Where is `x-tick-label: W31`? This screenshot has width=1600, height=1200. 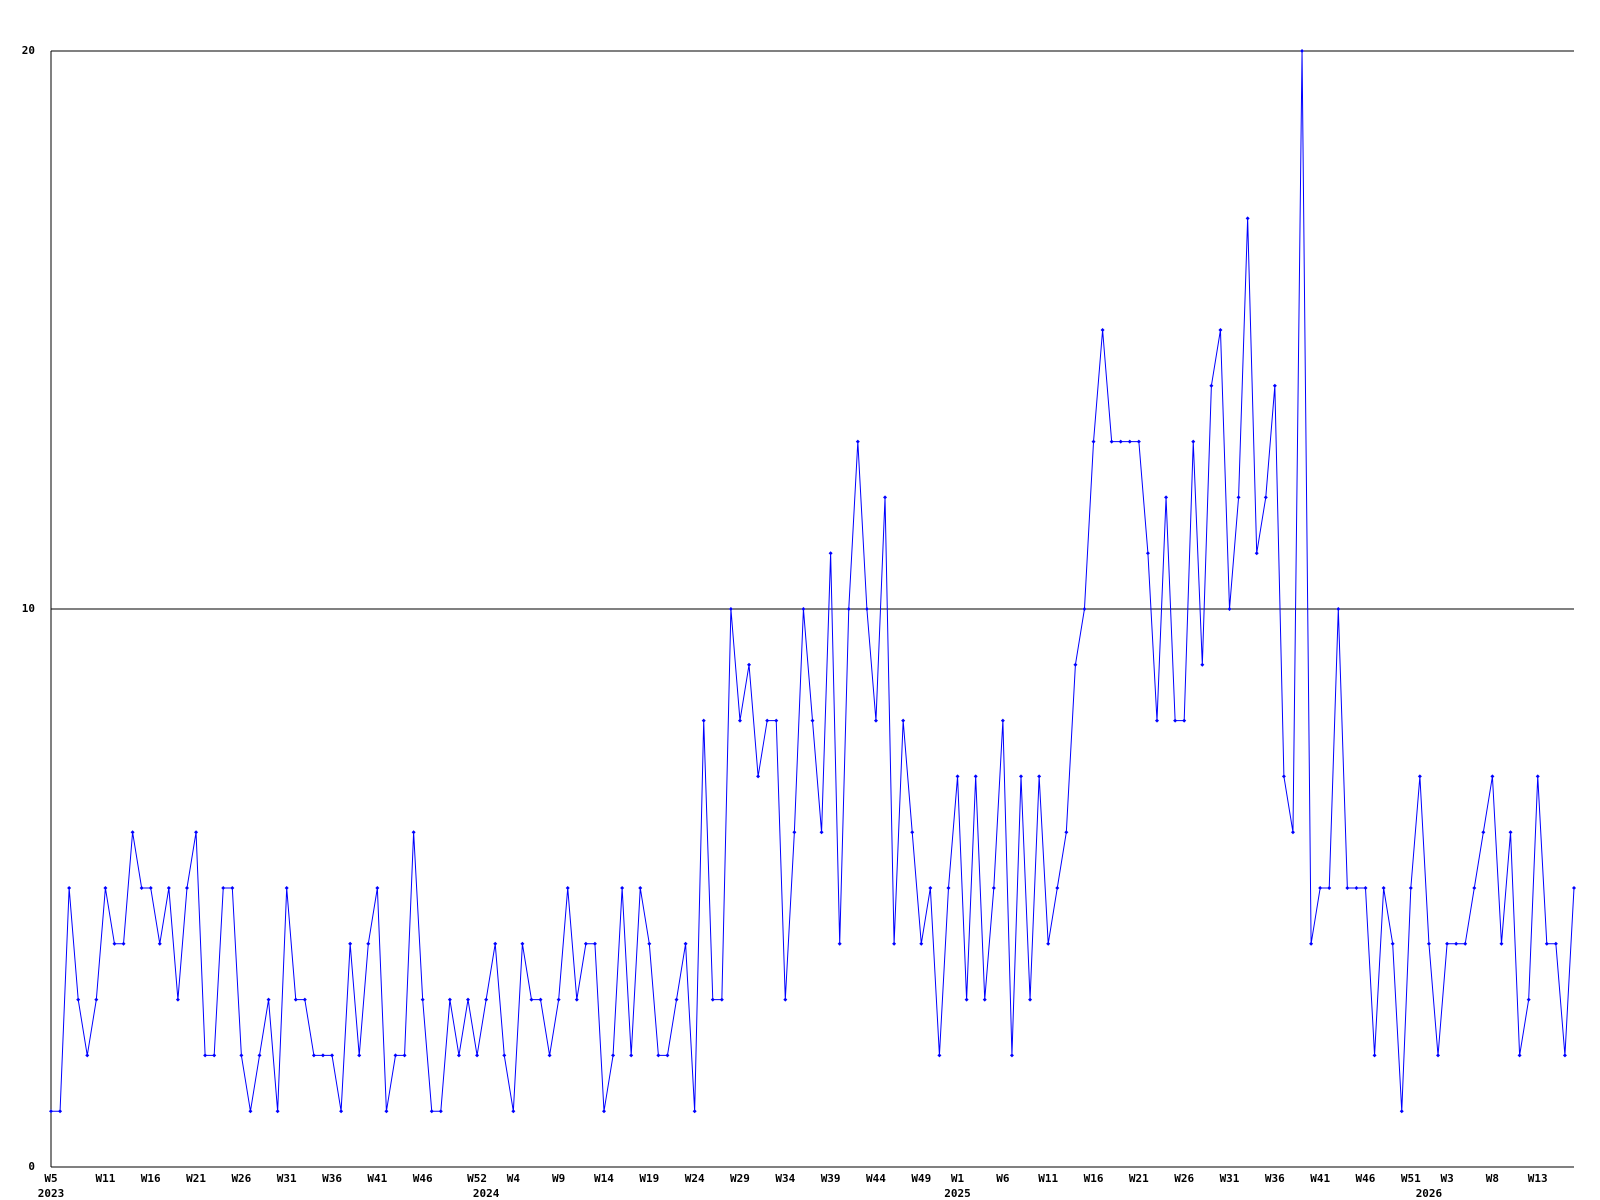 x-tick-label: W31 is located at coordinates (287, 1178).